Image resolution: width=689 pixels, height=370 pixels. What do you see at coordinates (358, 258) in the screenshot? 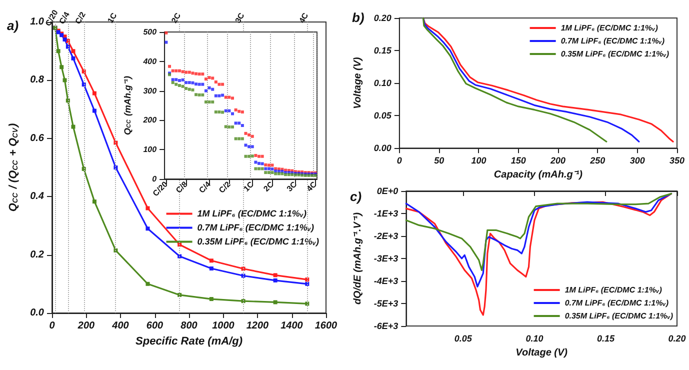
I see `y-axis-title: dQ/dE (mAh.g⁻¹.V⁻¹)` at bounding box center [358, 258].